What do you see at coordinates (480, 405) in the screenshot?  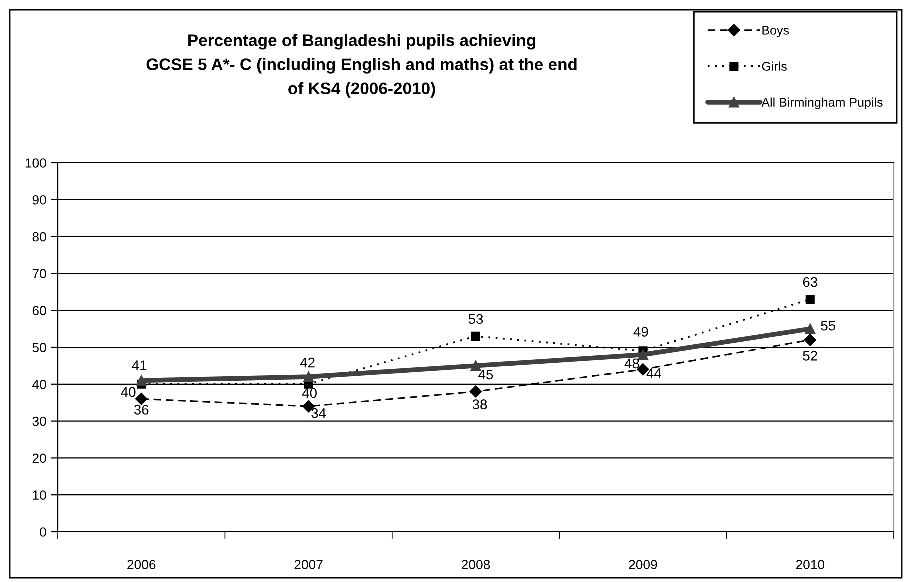 I see `data-label: 38` at bounding box center [480, 405].